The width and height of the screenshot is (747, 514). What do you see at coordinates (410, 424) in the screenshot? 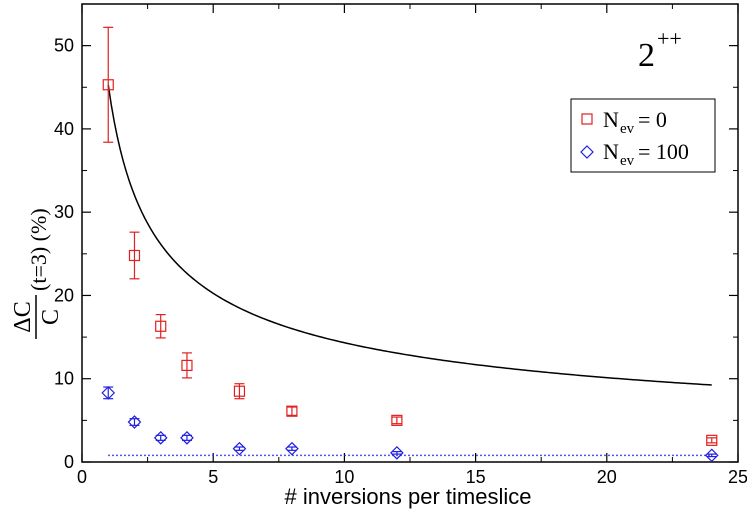
I see `series-nev100` at bounding box center [410, 424].